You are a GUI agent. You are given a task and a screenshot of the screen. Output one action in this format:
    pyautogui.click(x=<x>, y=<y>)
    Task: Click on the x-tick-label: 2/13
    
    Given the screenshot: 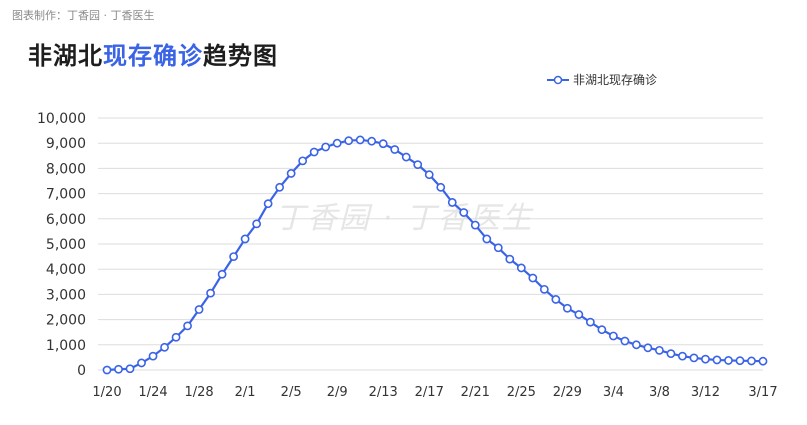 What is the action you would take?
    pyautogui.click(x=383, y=392)
    